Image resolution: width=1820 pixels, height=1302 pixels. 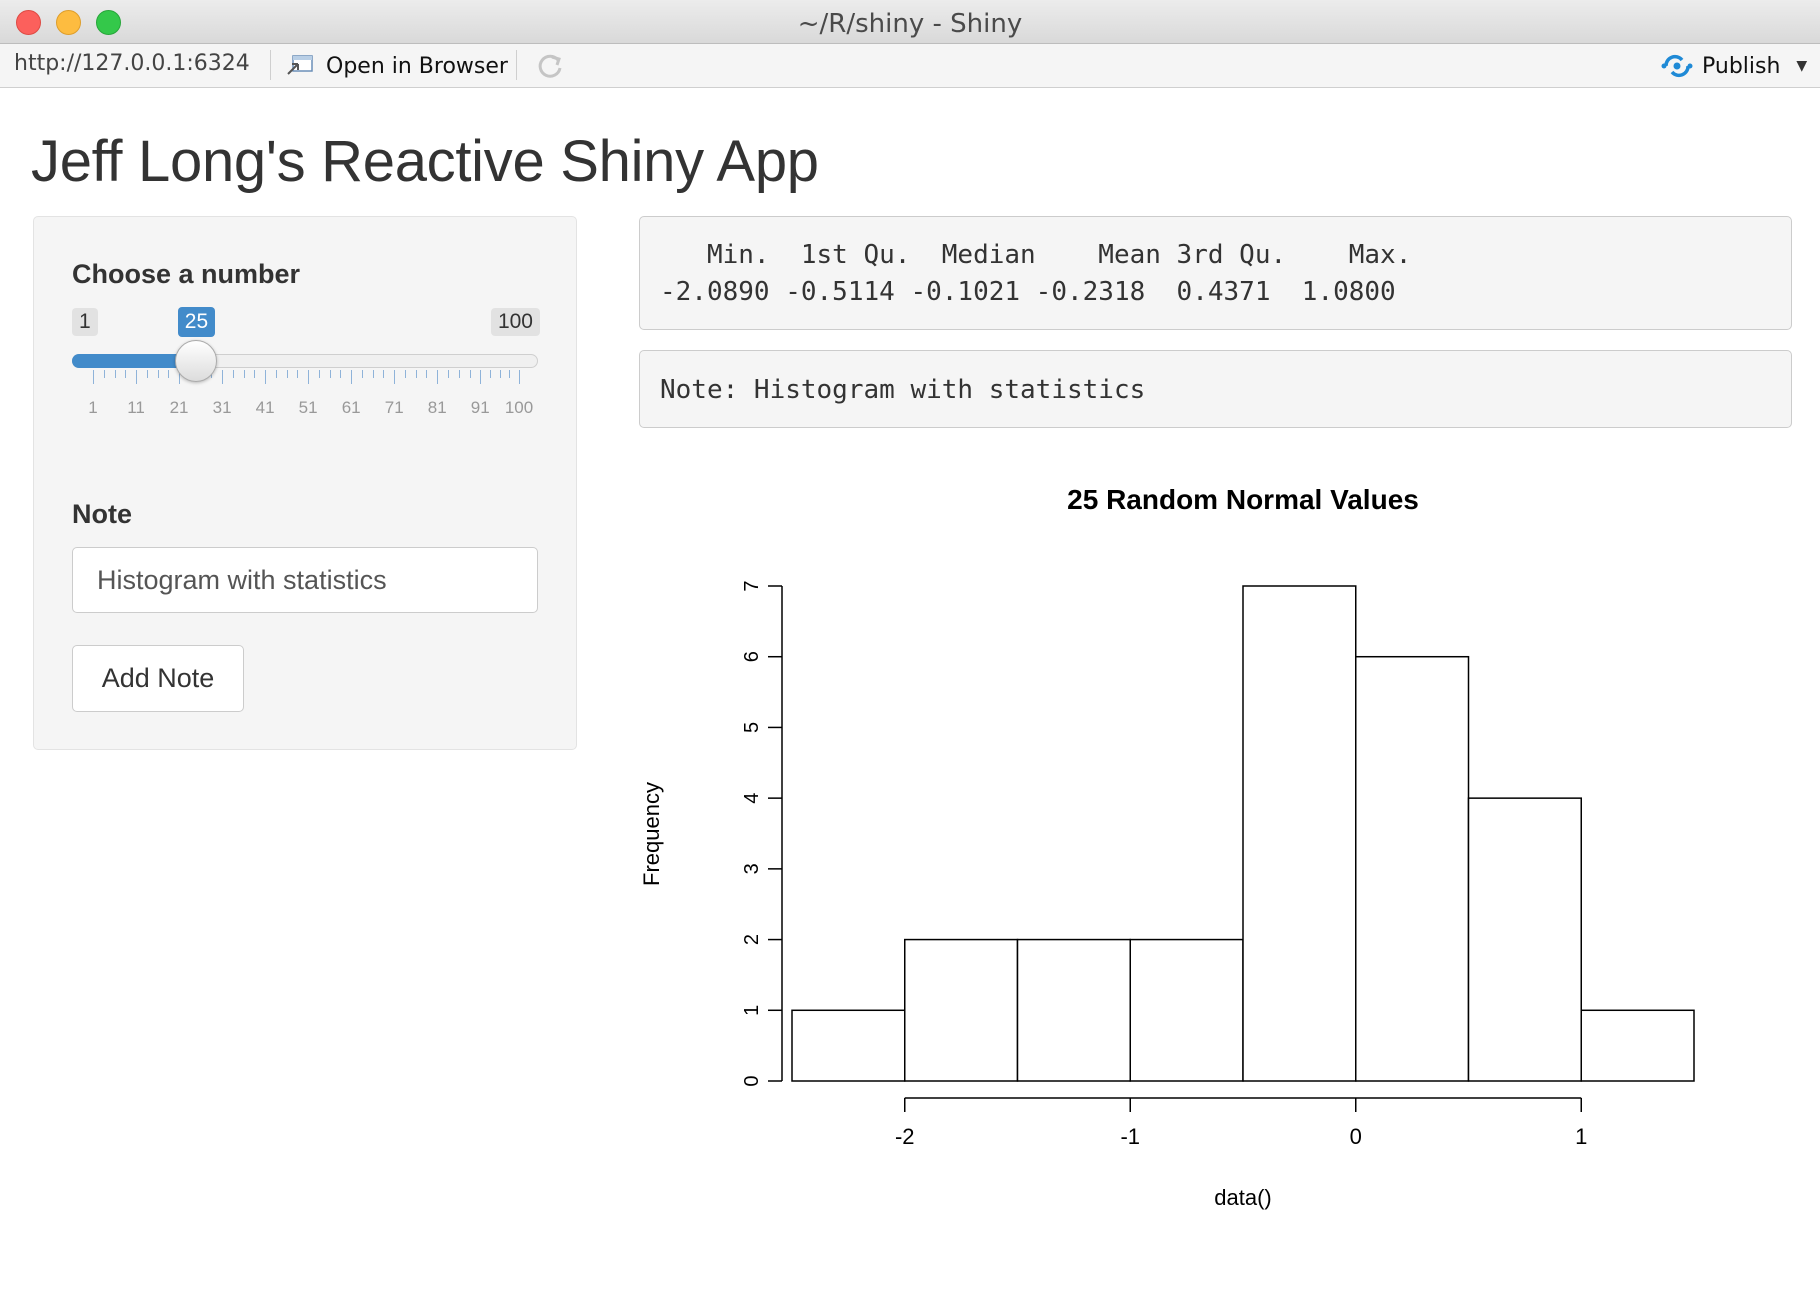 I want to click on chart-title: 25 Random Normal Values, so click(x=1243, y=499).